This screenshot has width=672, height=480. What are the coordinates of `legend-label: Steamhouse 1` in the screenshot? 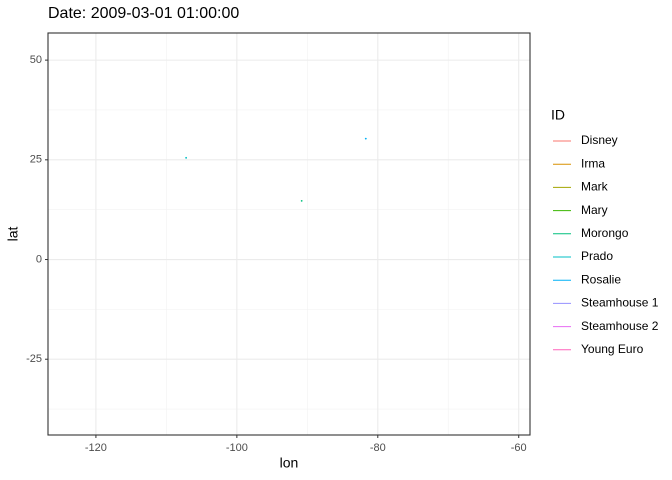 It's located at (620, 303).